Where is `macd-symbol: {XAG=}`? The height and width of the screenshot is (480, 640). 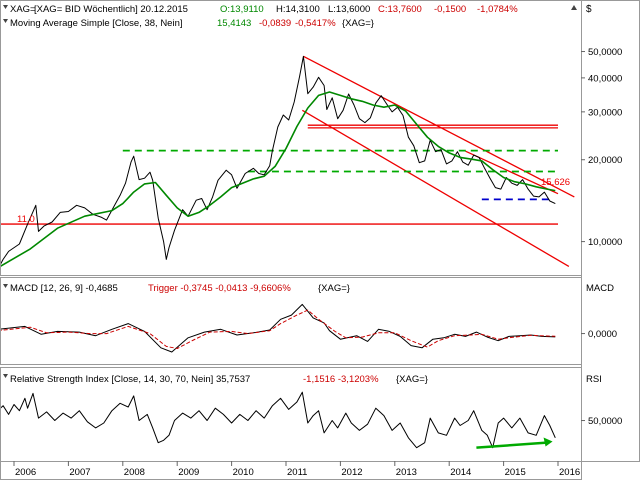
macd-symbol: {XAG=} is located at coordinates (334, 288).